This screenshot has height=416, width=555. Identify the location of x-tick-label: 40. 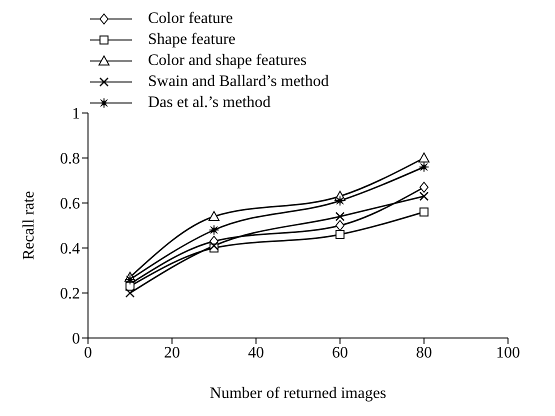
(256, 353).